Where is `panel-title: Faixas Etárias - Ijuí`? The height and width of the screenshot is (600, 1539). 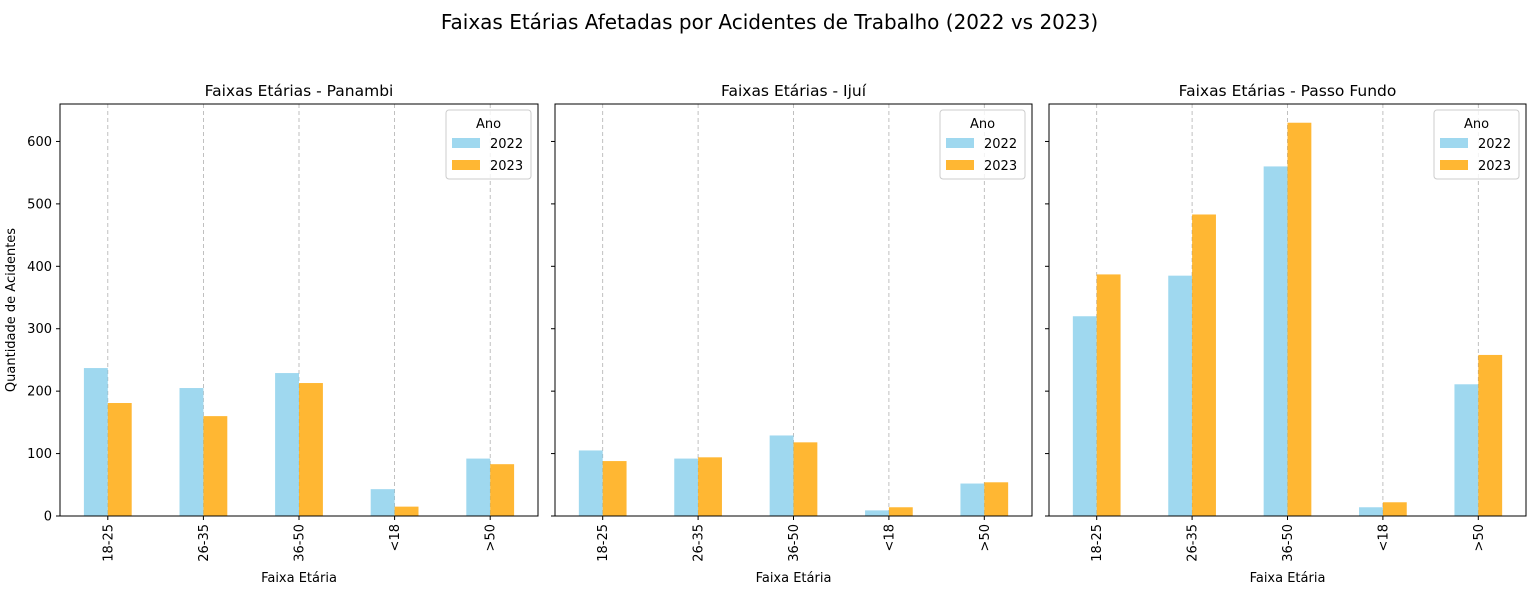
panel-title: Faixas Etárias - Ijuí is located at coordinates (794, 91).